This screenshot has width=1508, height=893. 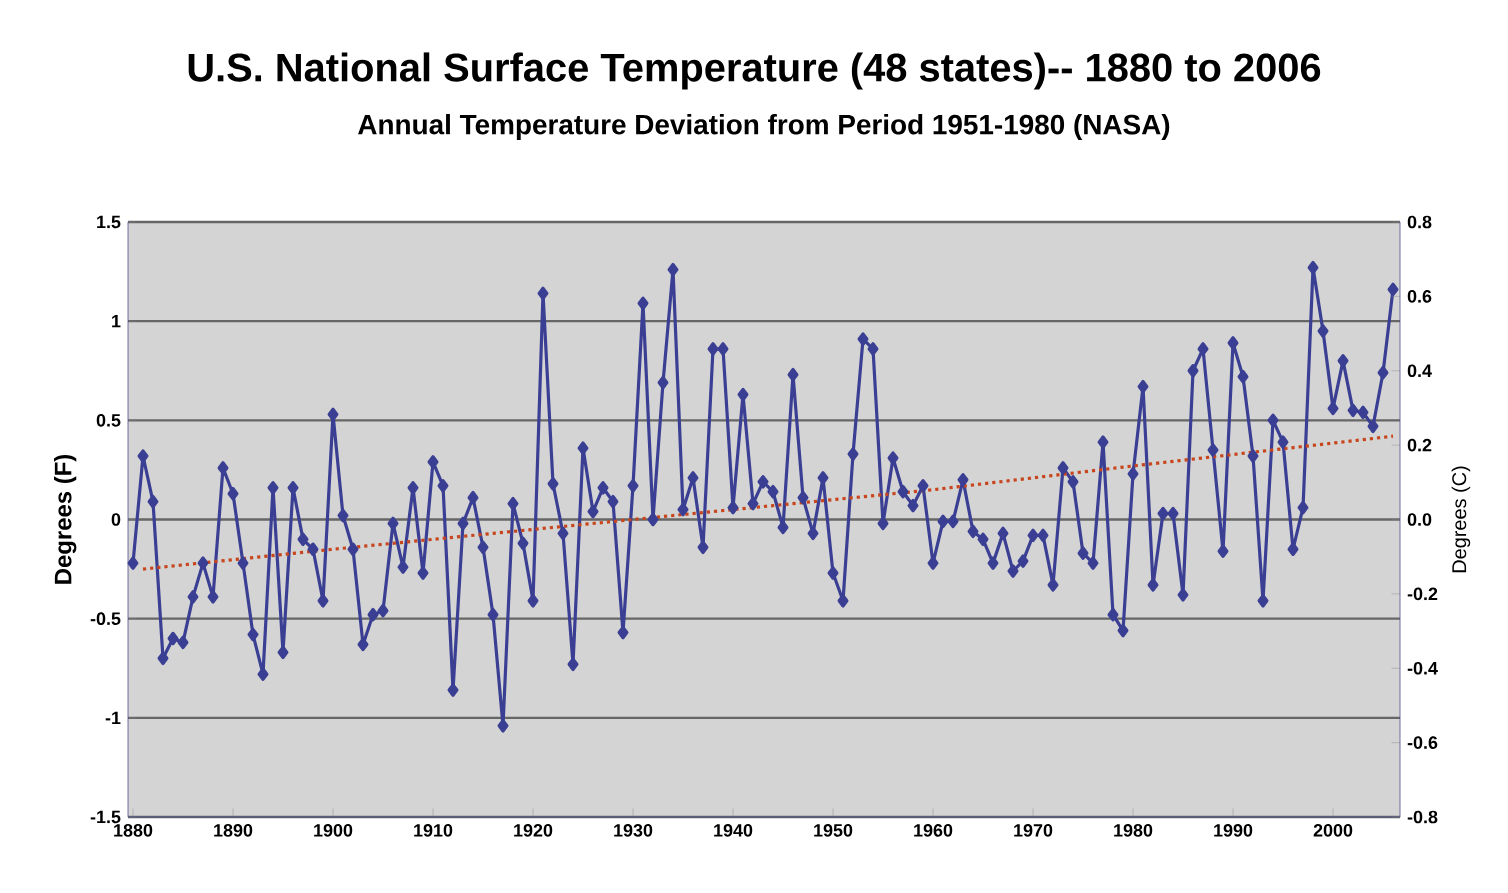 What do you see at coordinates (1033, 830) in the screenshot?
I see `x-tick-label: 1970` at bounding box center [1033, 830].